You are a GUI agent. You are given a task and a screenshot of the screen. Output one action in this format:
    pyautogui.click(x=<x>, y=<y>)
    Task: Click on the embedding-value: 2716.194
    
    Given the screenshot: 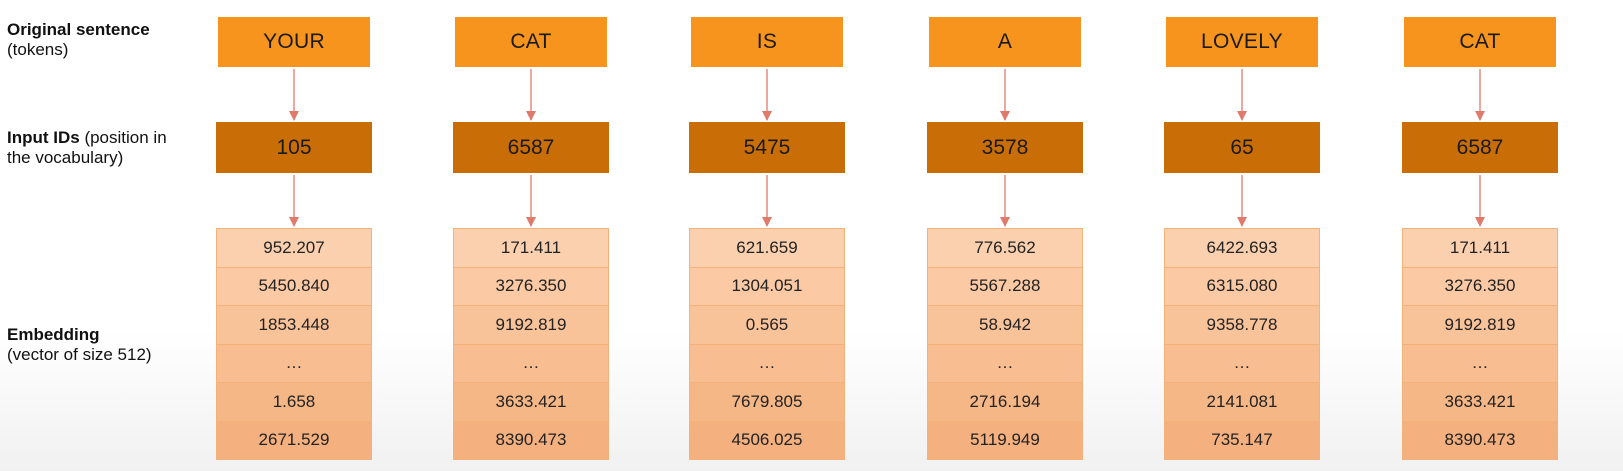 What is the action you would take?
    pyautogui.click(x=1005, y=402)
    